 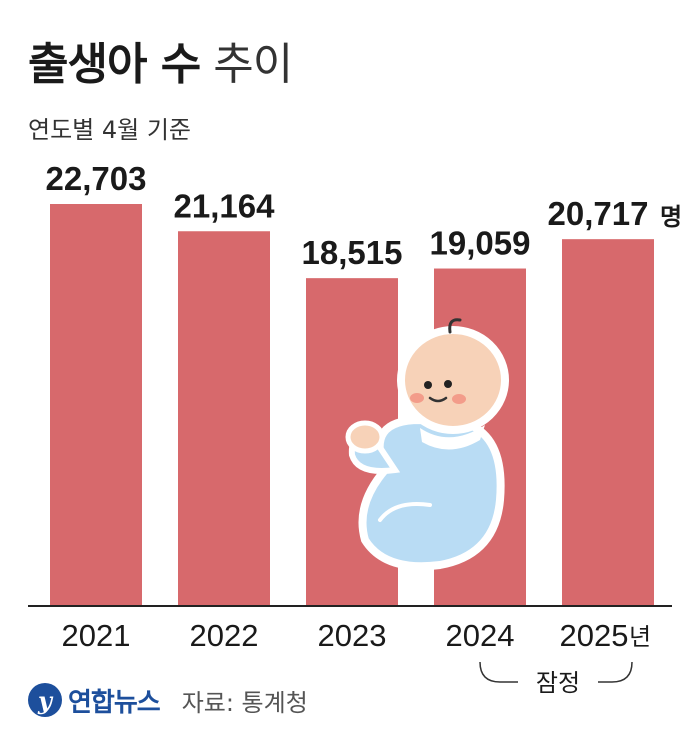 What do you see at coordinates (480, 243) in the screenshot?
I see `value-label-2024: 19,059` at bounding box center [480, 243].